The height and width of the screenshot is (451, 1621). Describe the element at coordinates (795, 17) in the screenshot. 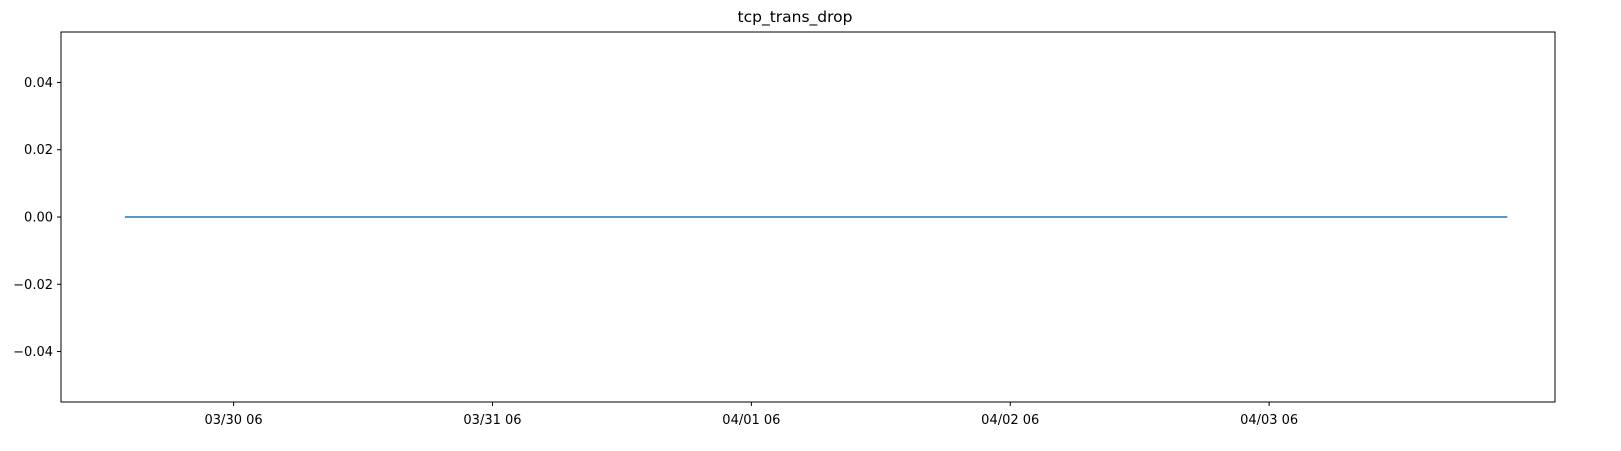

I see `chart-title: tcp_trans_drop` at that location.